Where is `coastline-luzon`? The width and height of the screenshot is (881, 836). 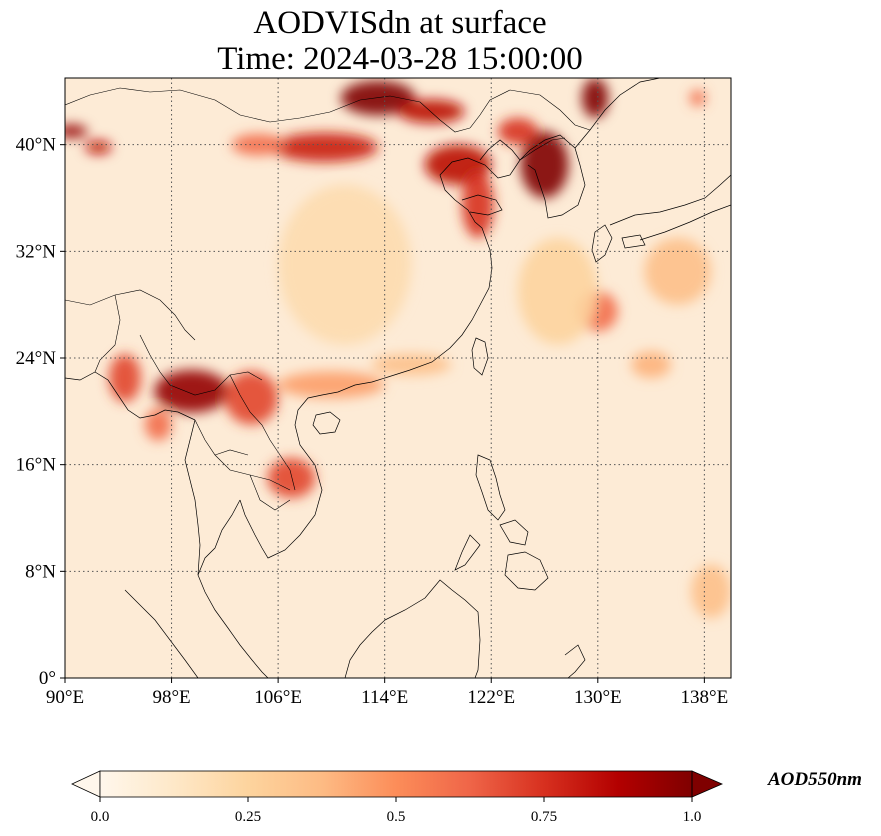 coastline-luzon is located at coordinates (490, 487).